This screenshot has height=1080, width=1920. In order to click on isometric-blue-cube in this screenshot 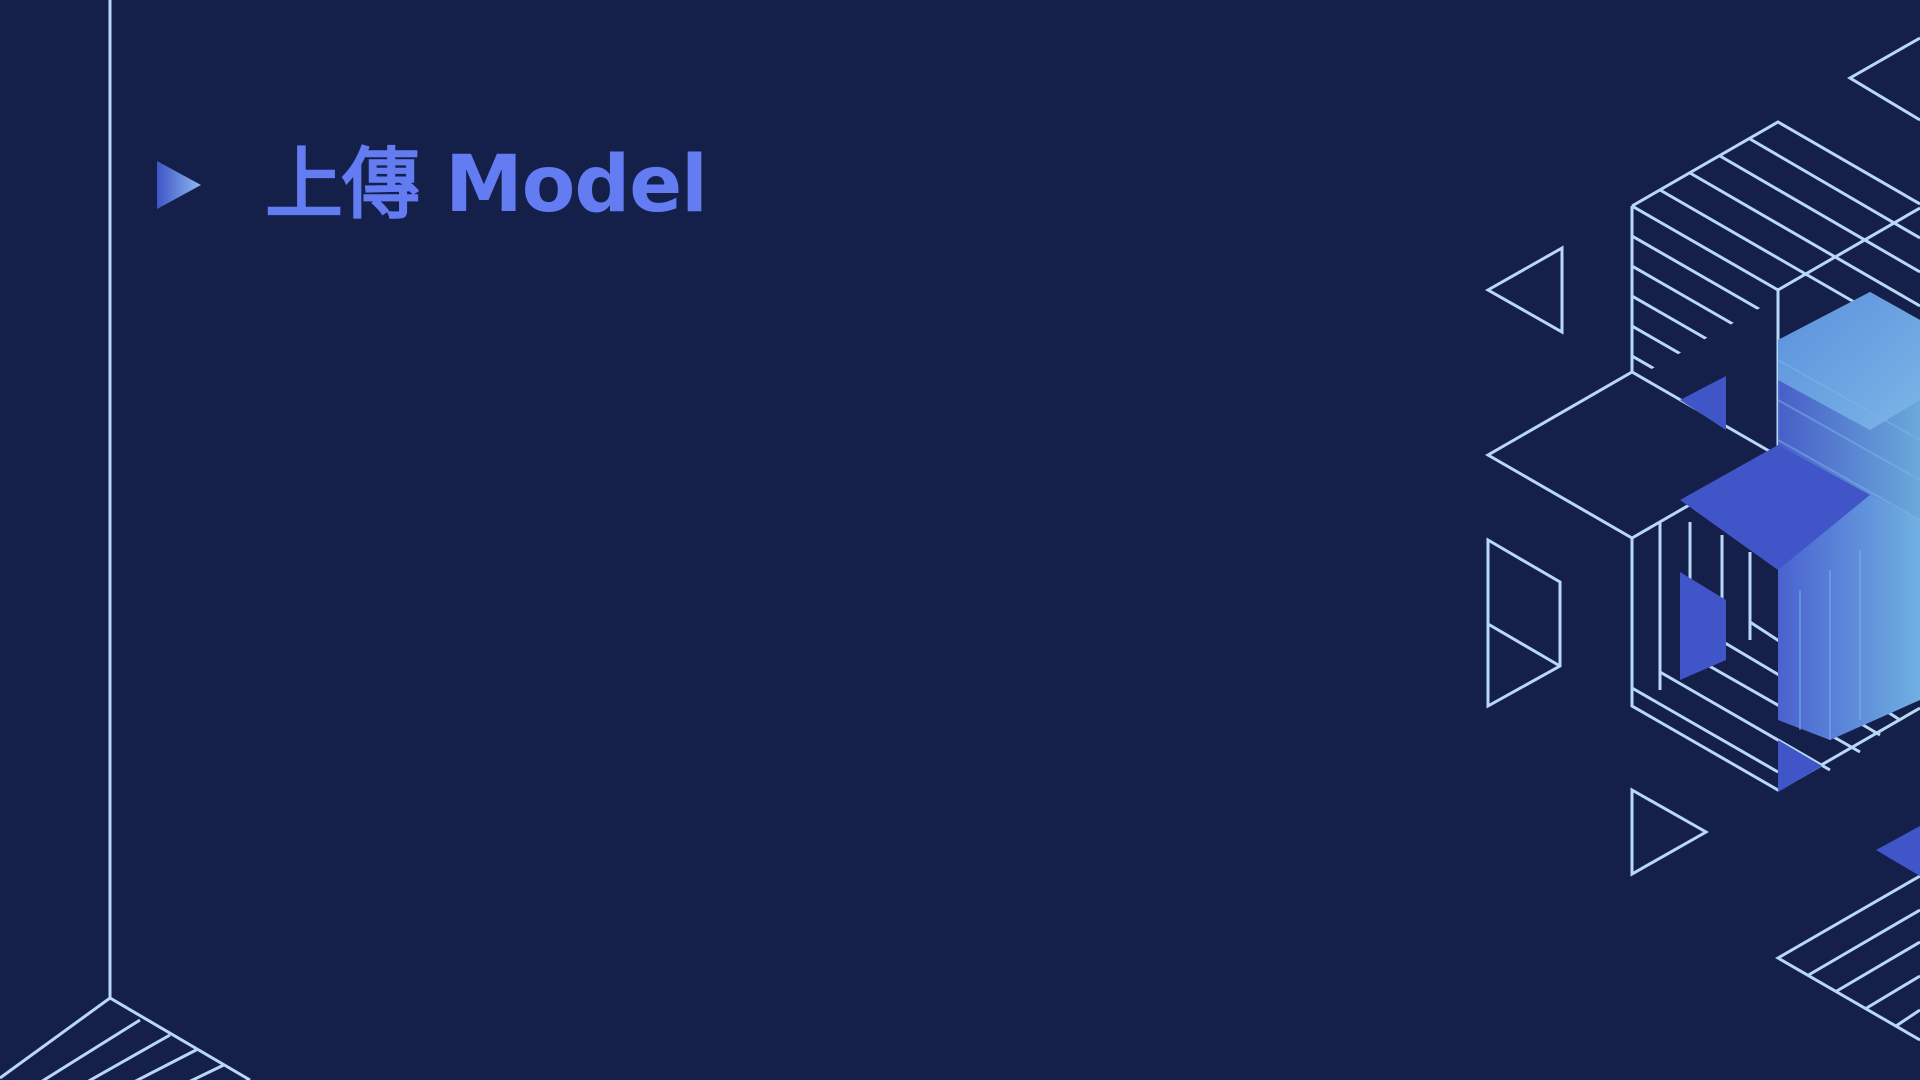, I will do `click(1800, 584)`.